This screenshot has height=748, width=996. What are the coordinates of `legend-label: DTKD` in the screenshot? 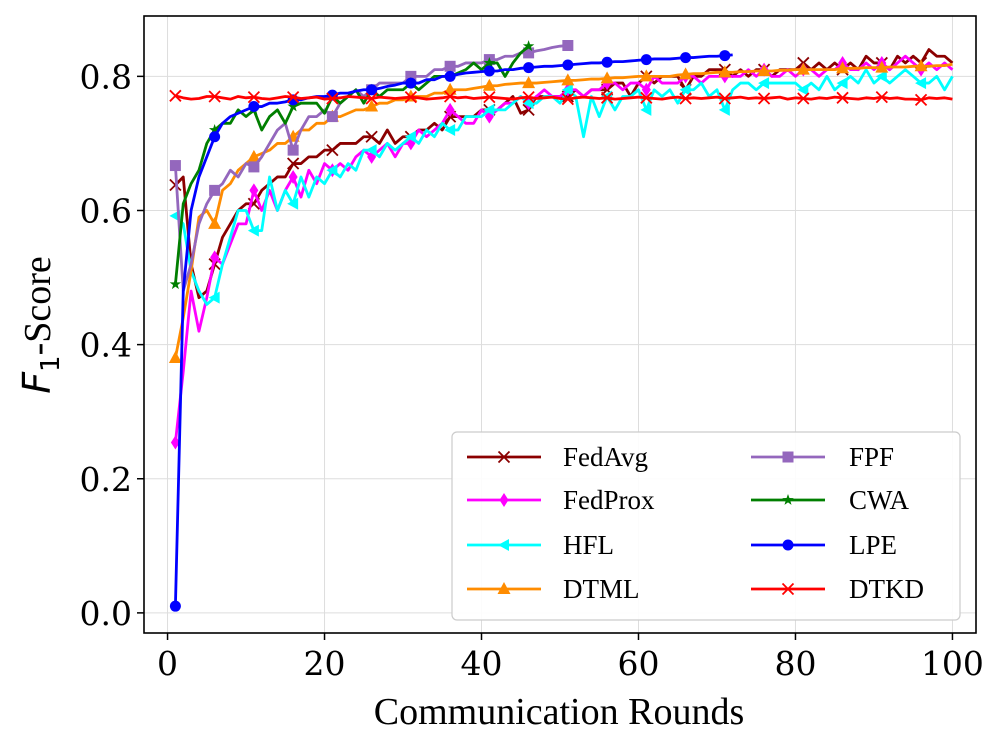 It's located at (886, 589).